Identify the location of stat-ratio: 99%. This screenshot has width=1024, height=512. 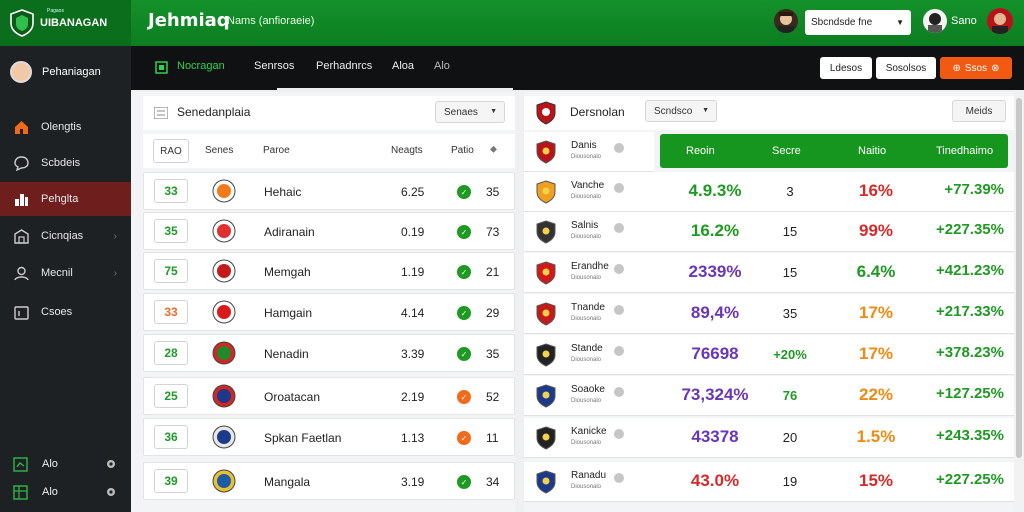
(876, 230).